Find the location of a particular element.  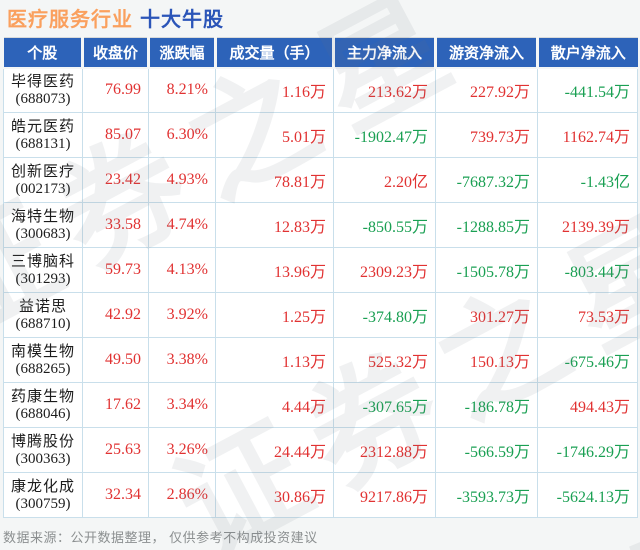

stock-code: (688073) is located at coordinates (43, 98).